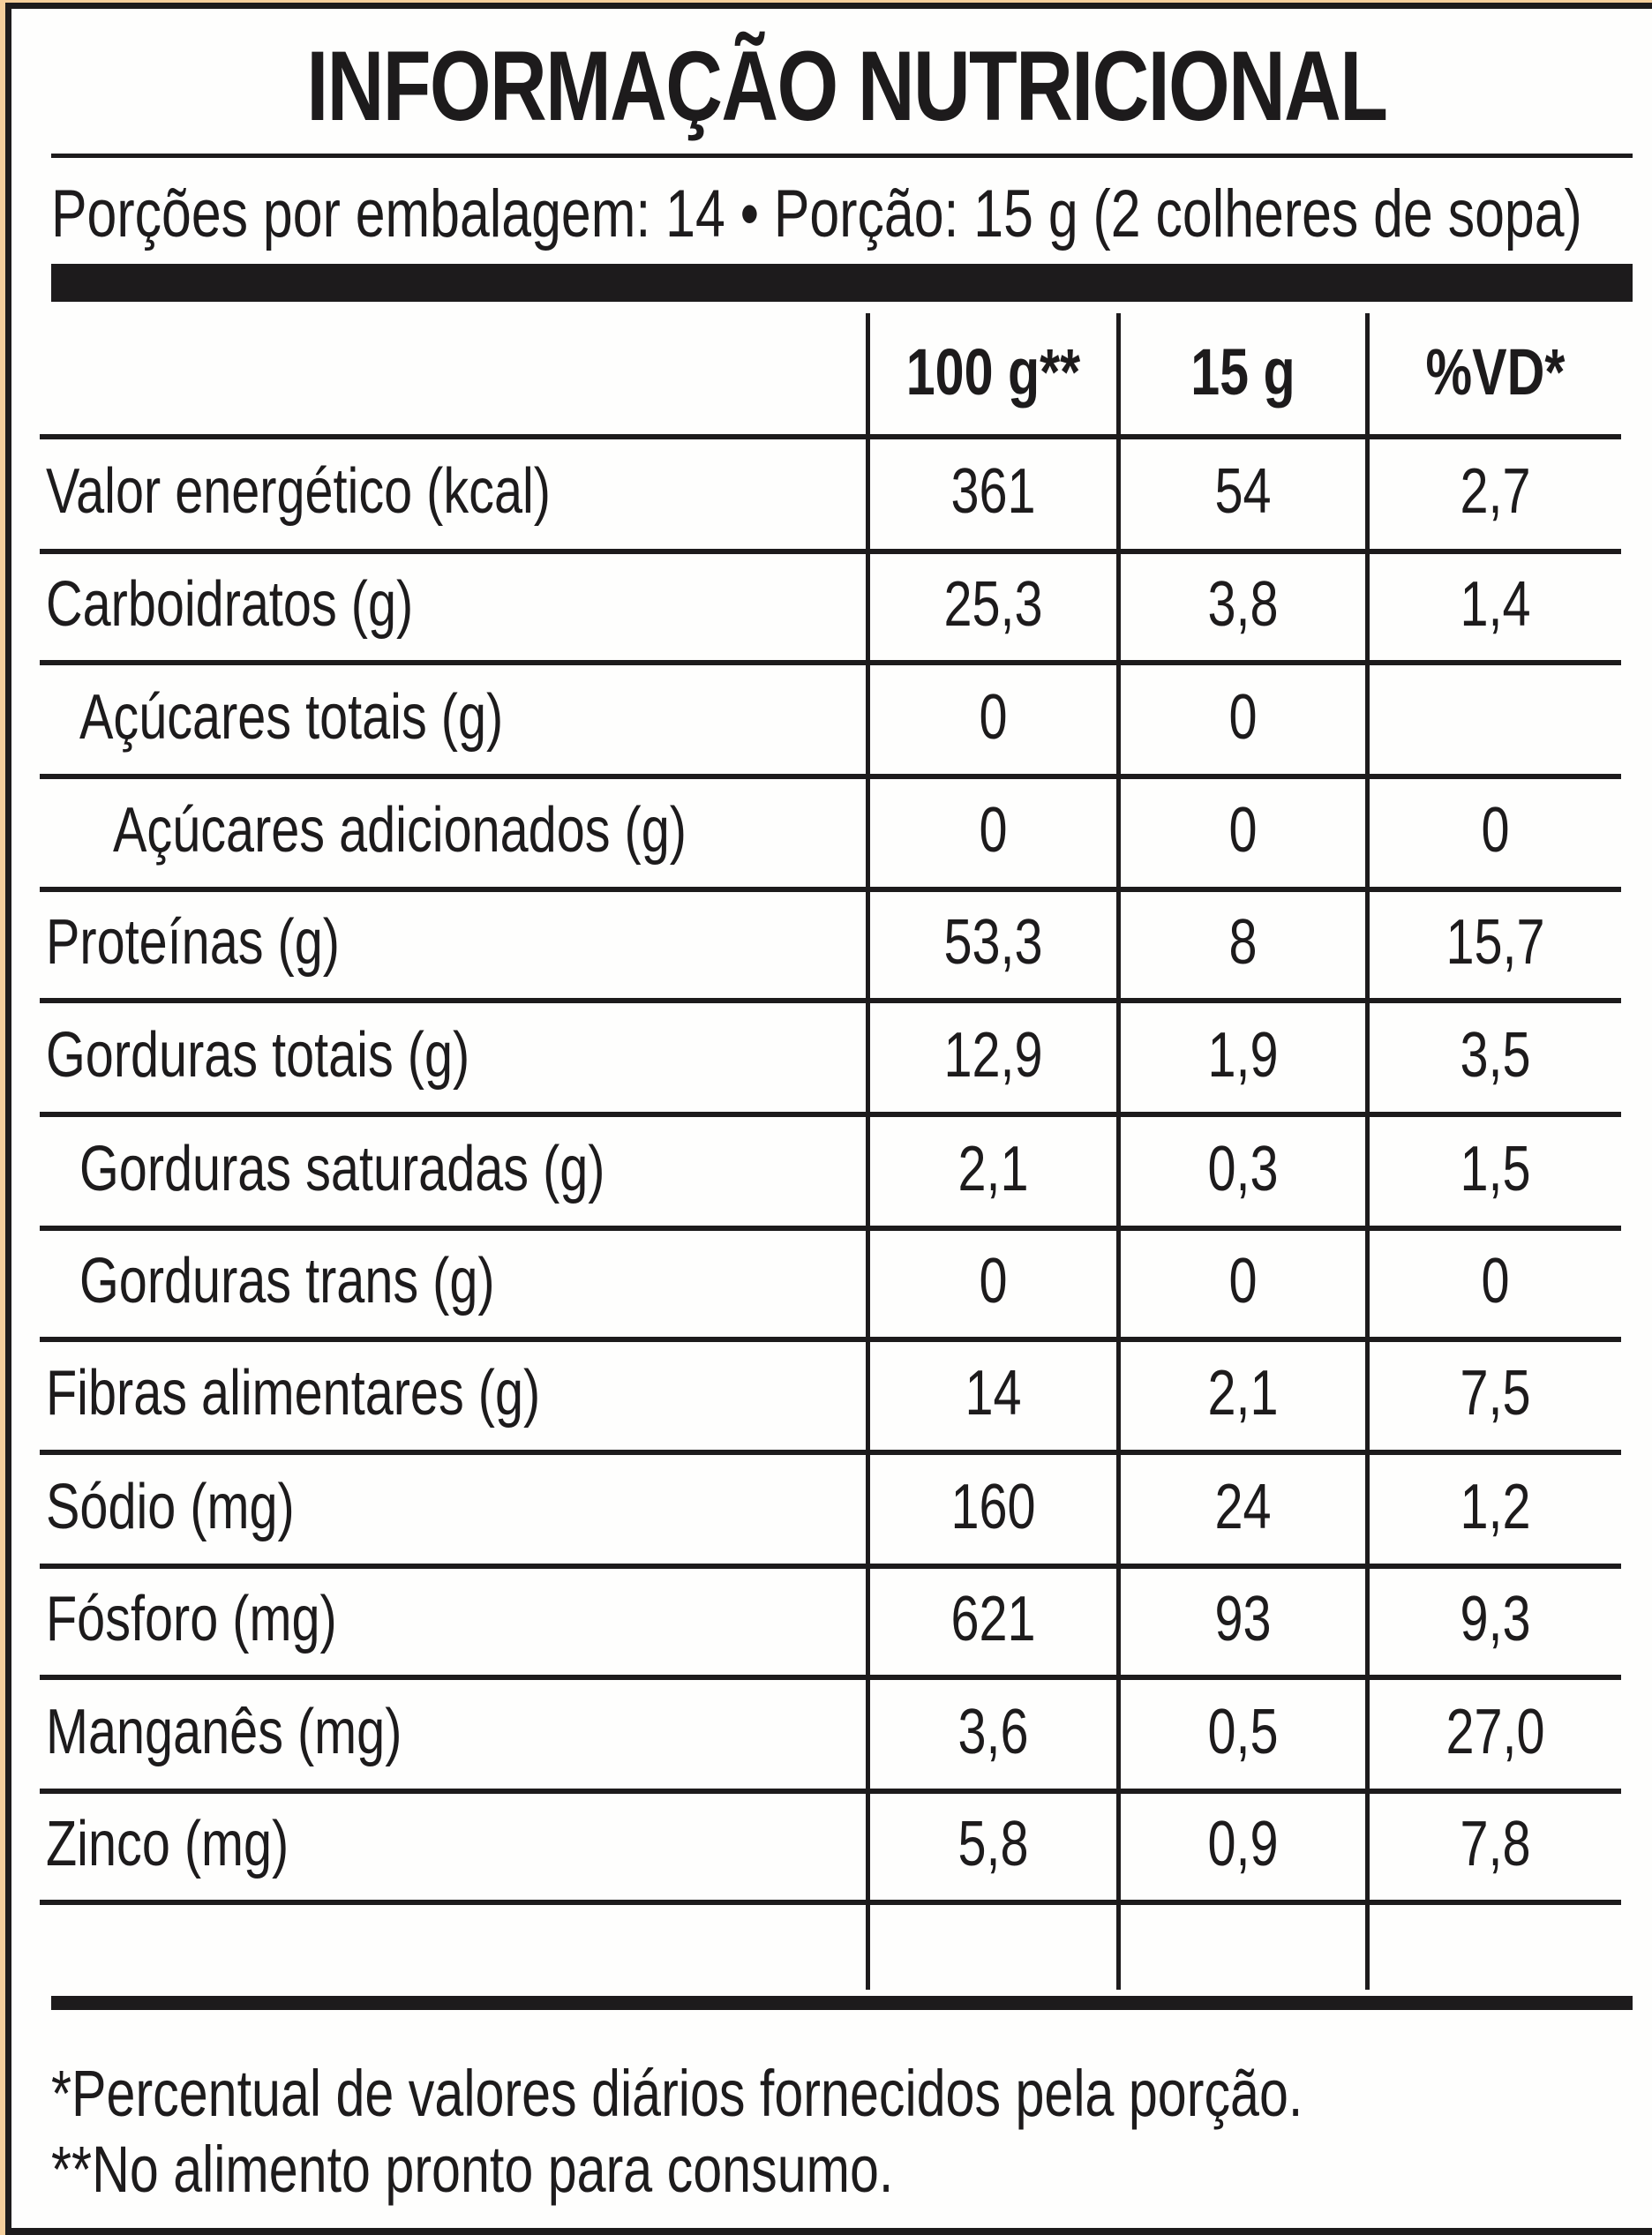 This screenshot has width=1652, height=2235. What do you see at coordinates (1243, 1844) in the screenshot?
I see `value-per-portion: 0,9` at bounding box center [1243, 1844].